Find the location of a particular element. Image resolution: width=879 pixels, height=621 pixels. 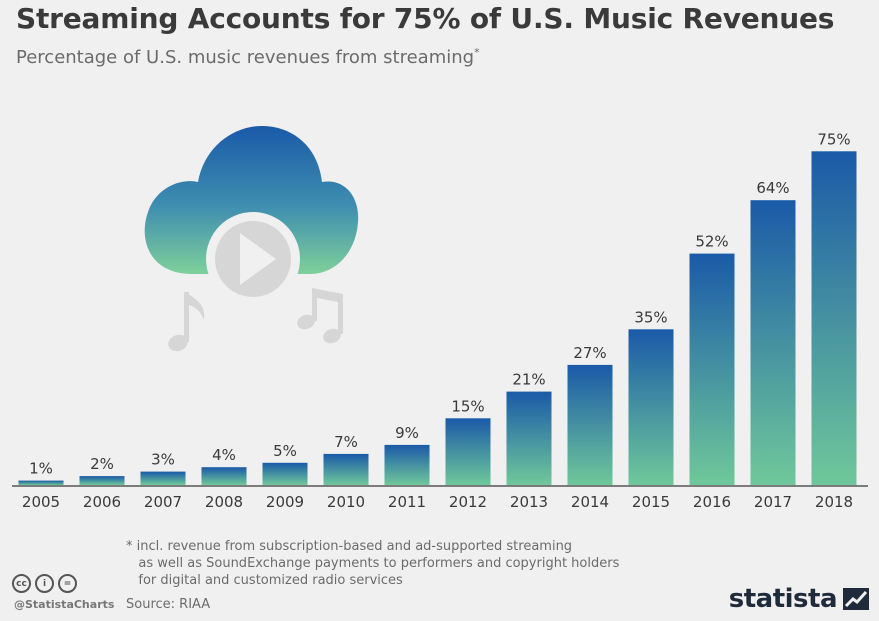

data-label-2017: 64% is located at coordinates (772, 188).